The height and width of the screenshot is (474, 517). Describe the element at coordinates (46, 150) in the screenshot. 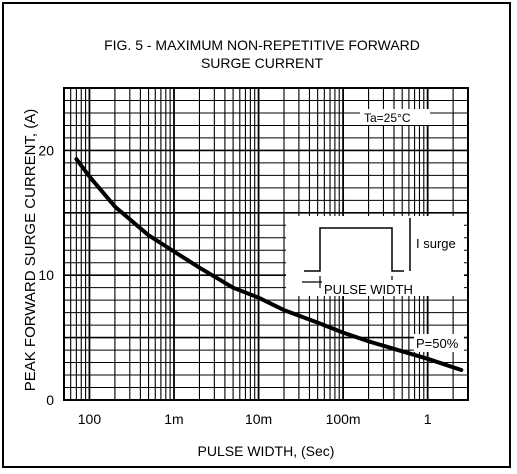

I see `y-tick-label: 20` at that location.